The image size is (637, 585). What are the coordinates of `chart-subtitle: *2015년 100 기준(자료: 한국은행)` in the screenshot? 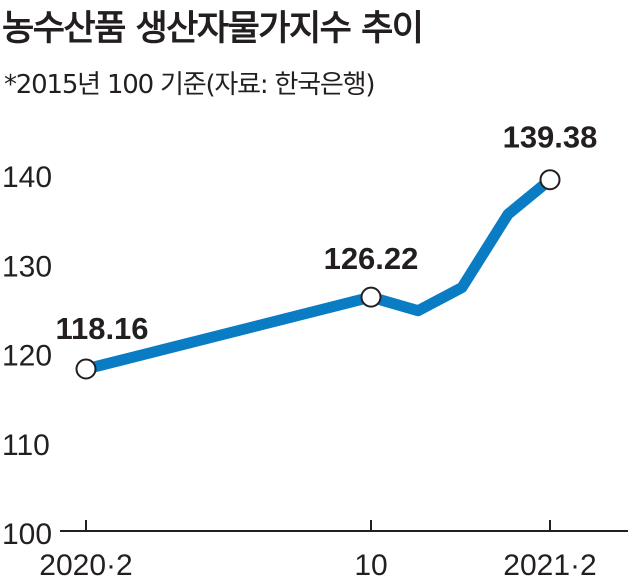 It's located at (190, 85).